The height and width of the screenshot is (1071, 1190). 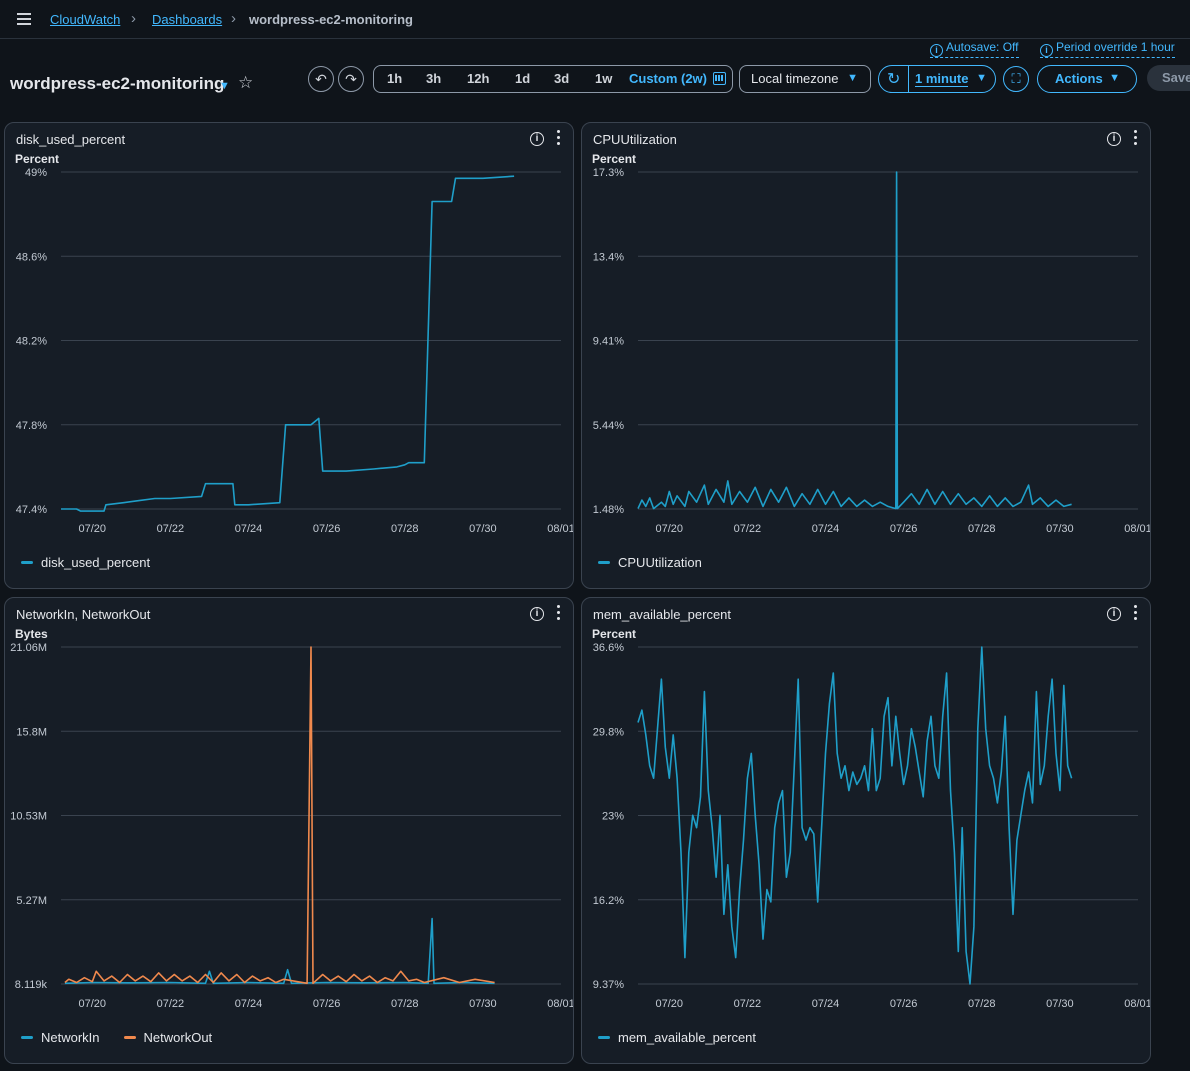 I want to click on legend-item: mem_available_percent, so click(x=677, y=1037).